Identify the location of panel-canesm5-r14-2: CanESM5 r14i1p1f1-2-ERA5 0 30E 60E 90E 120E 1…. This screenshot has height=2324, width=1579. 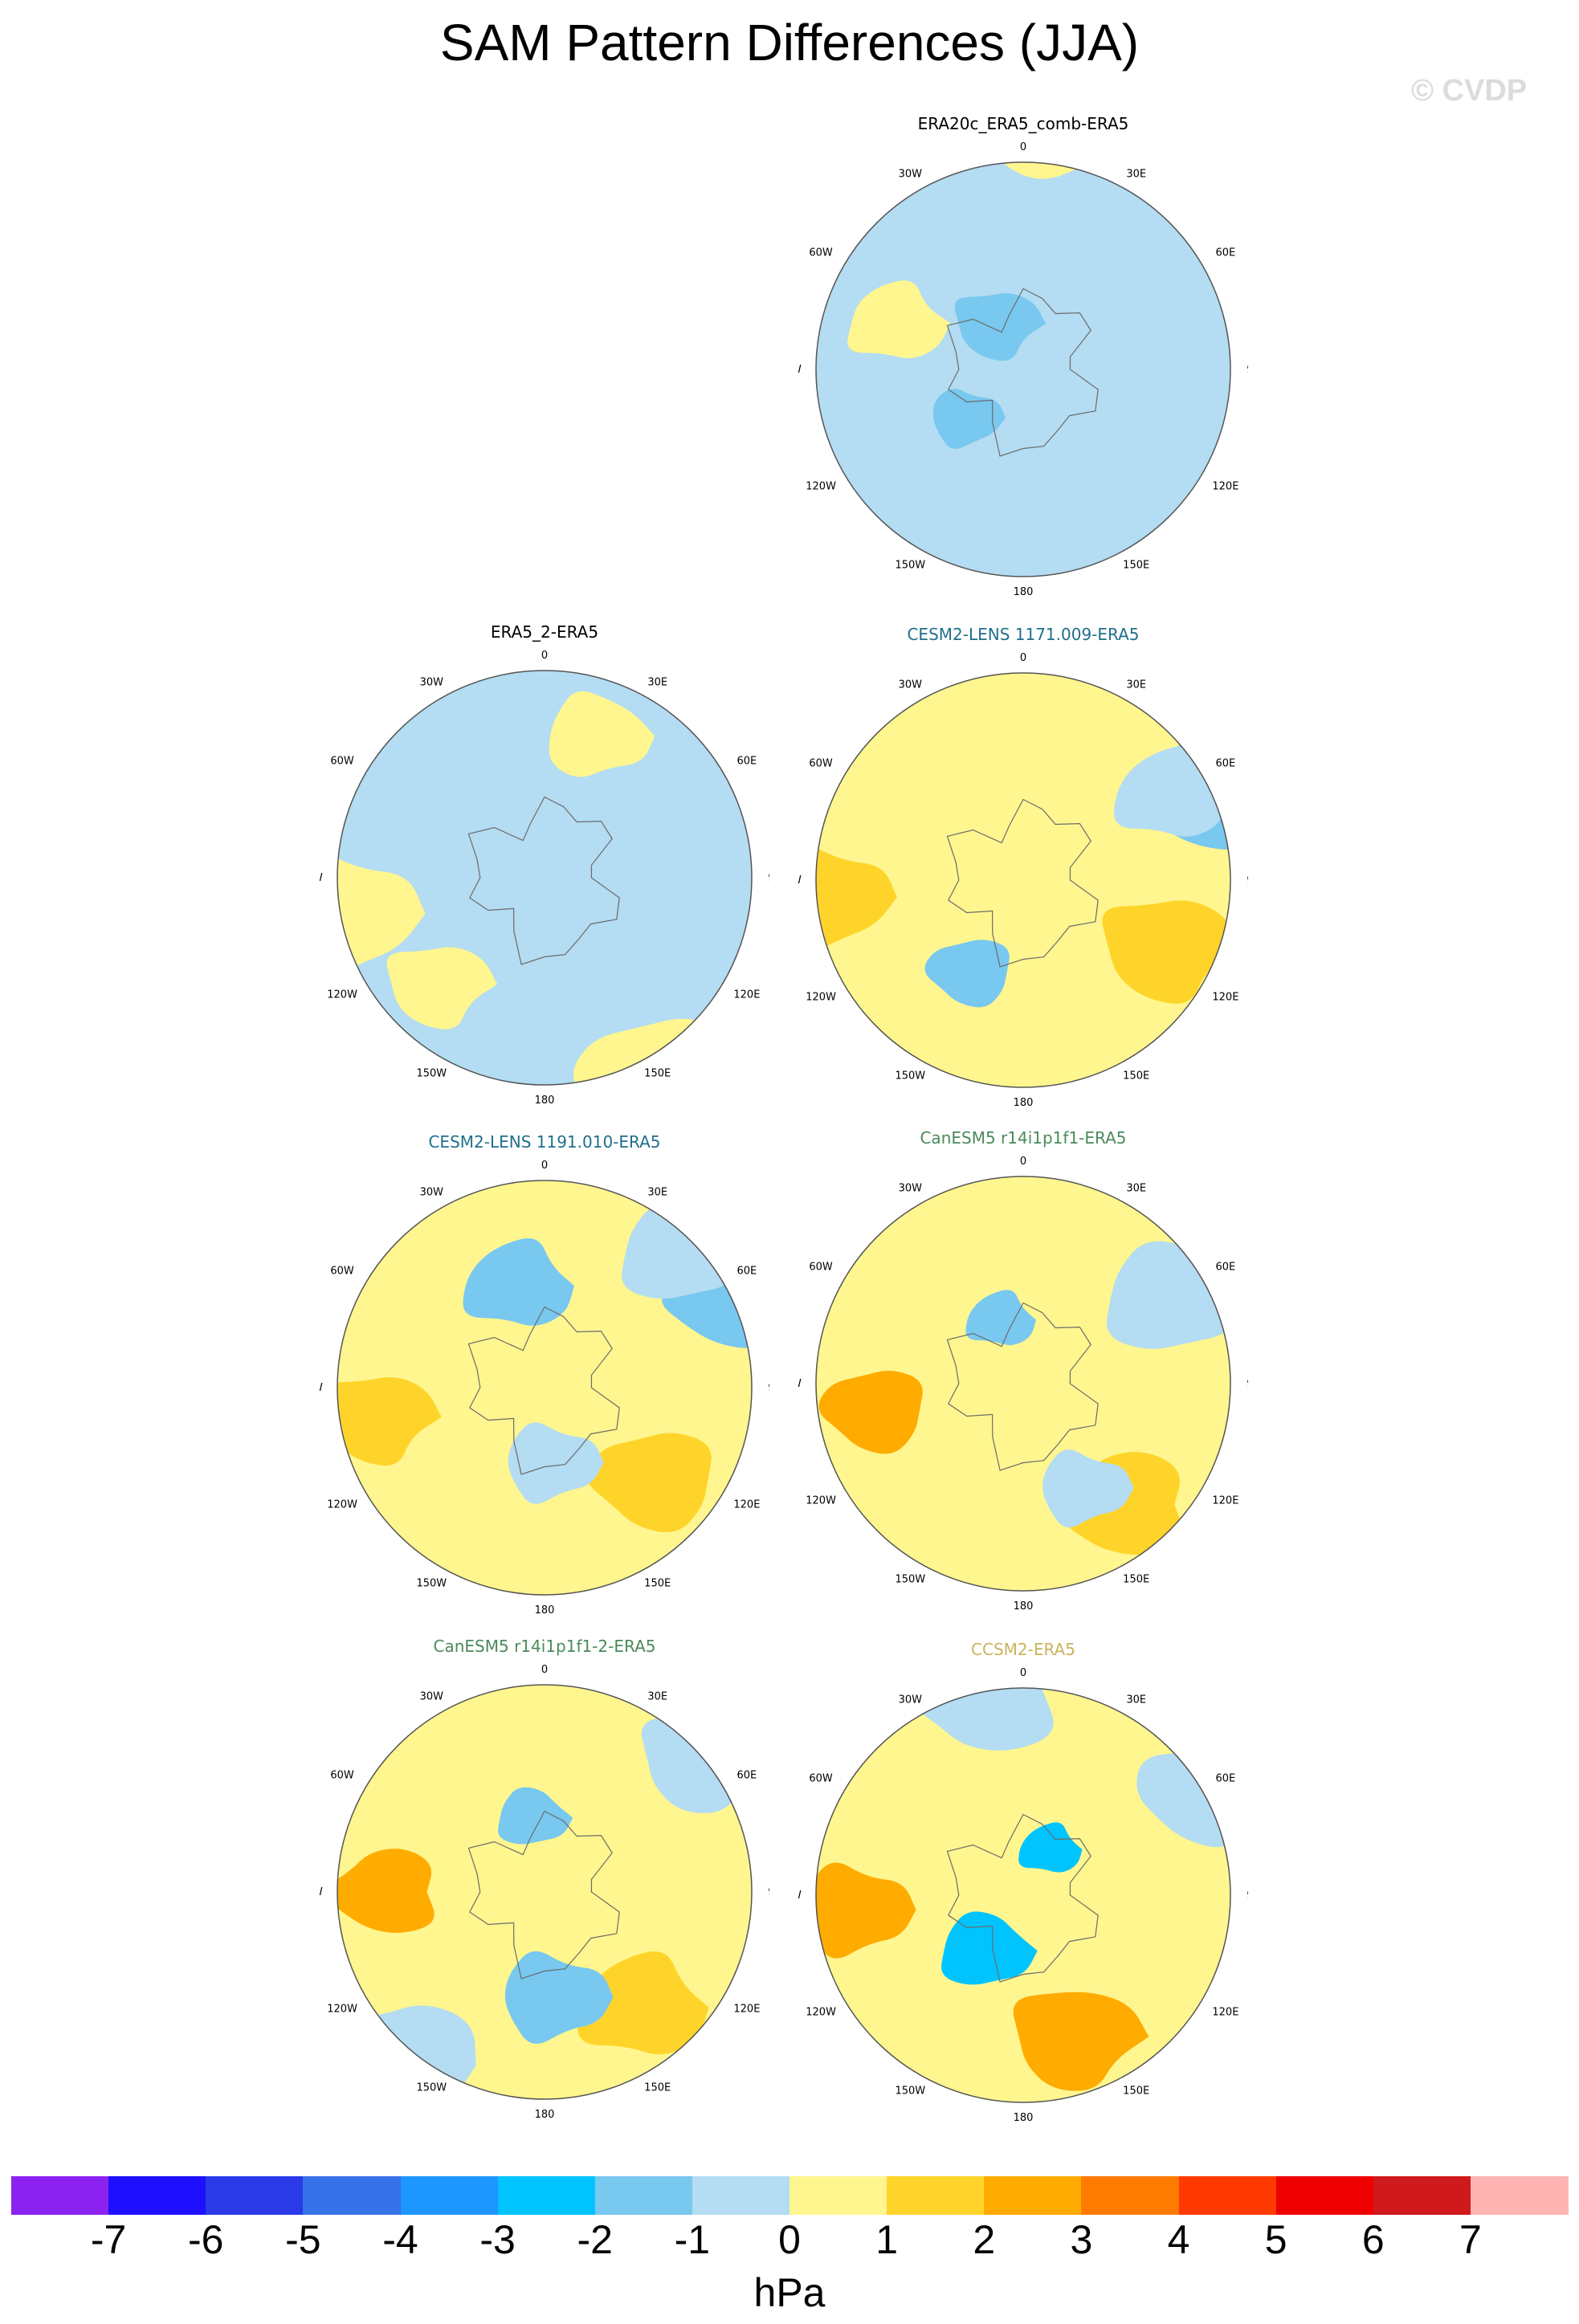
(544, 1878).